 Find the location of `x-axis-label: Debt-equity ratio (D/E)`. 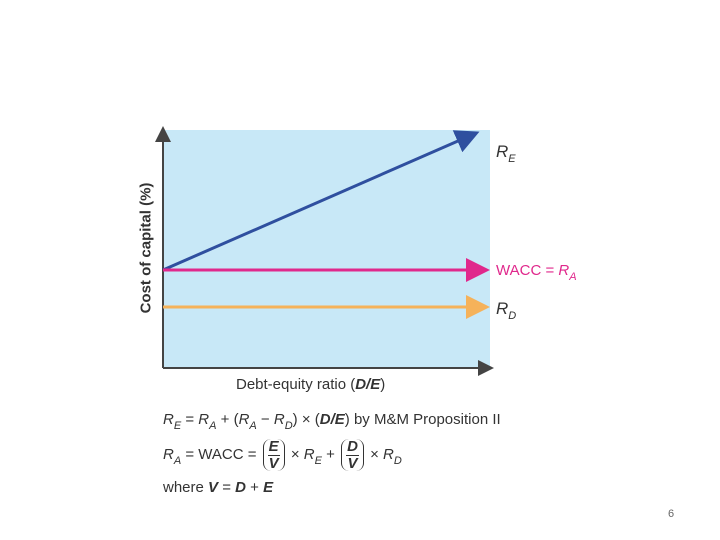

x-axis-label: Debt-equity ratio (D/E) is located at coordinates (310, 384).